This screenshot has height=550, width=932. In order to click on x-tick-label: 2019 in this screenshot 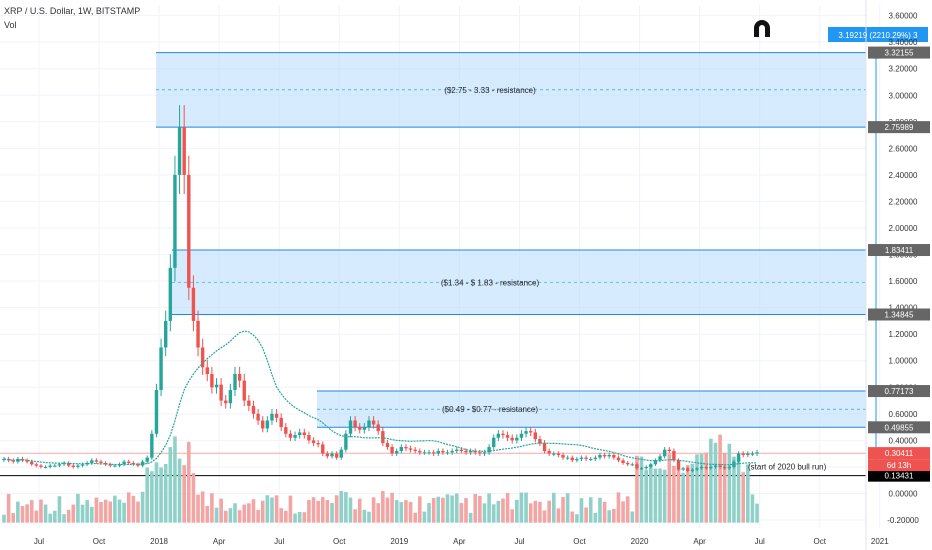, I will do `click(399, 541)`.